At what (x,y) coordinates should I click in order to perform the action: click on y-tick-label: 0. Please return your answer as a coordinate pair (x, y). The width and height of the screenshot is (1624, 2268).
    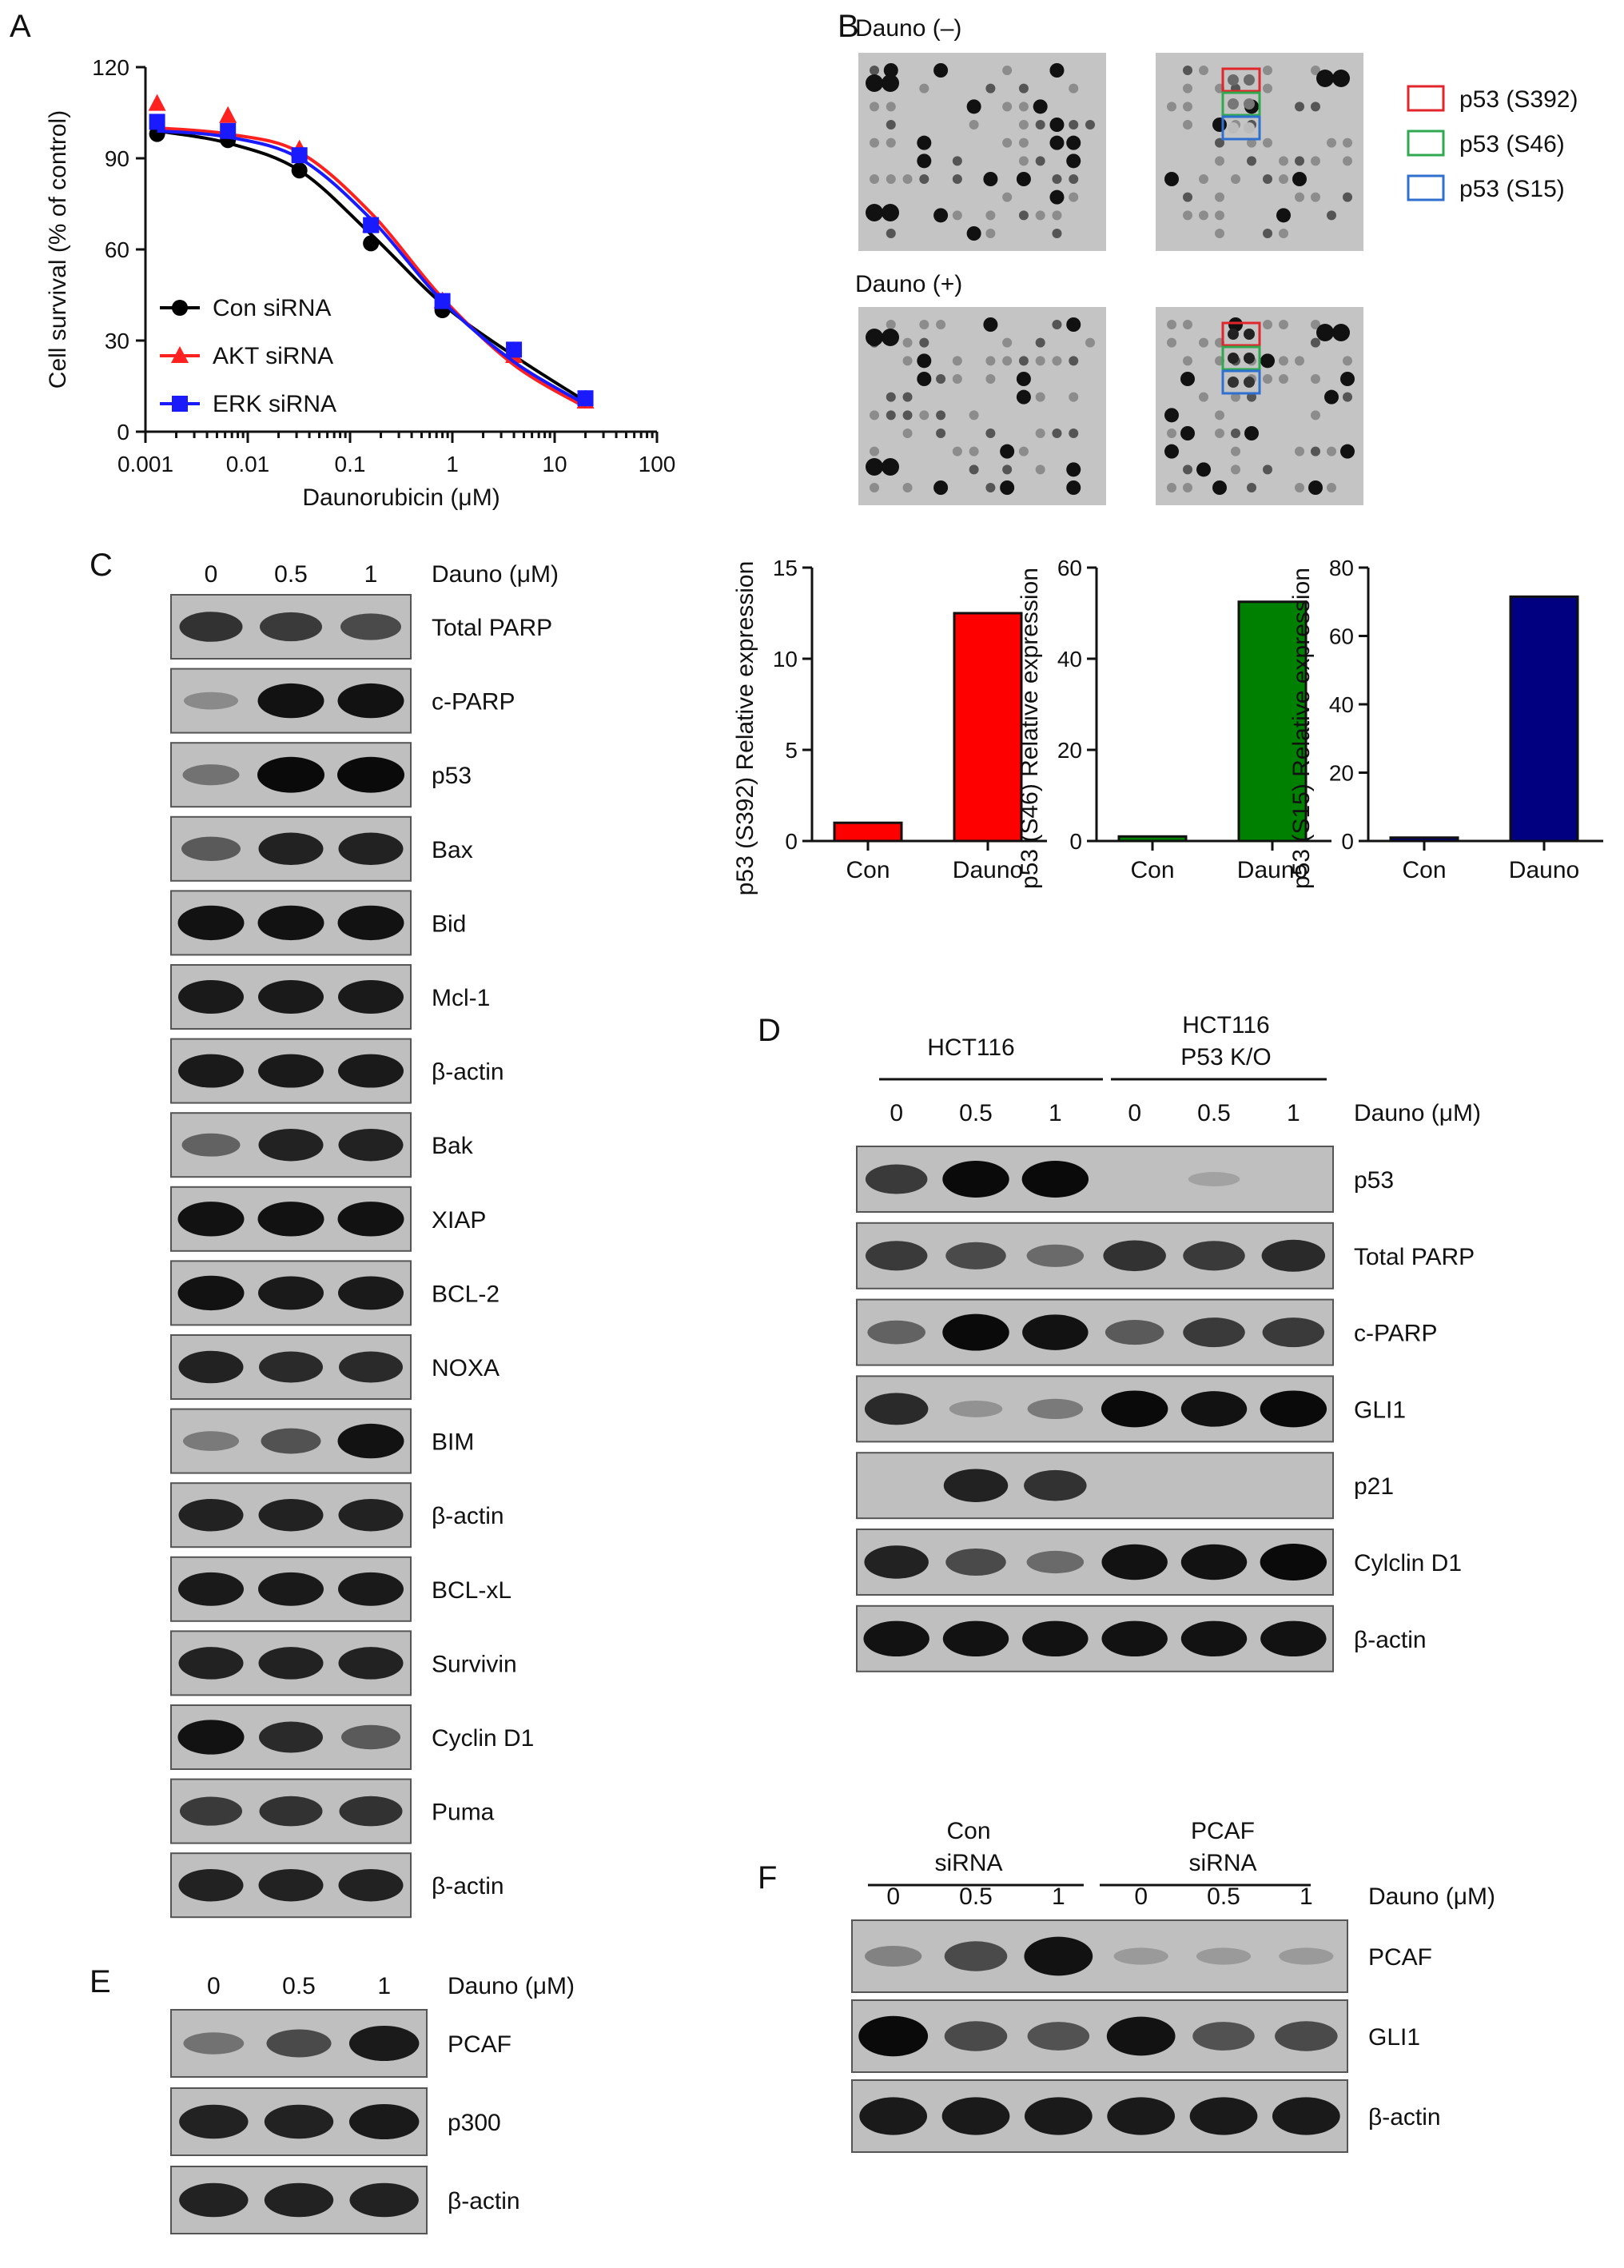
    Looking at the image, I should click on (123, 432).